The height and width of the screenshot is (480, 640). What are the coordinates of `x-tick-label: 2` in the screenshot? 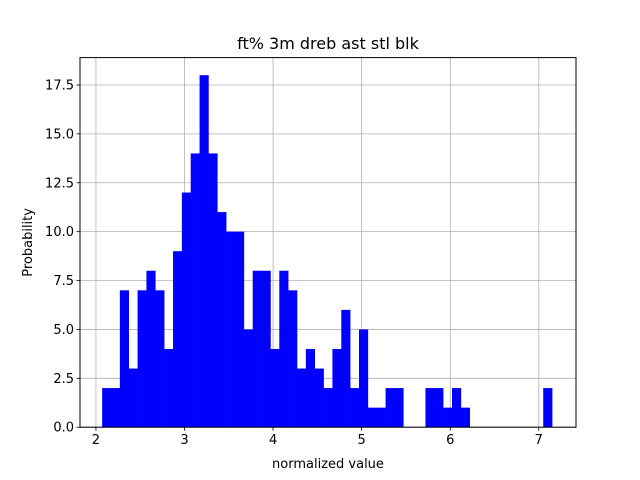 It's located at (96, 440).